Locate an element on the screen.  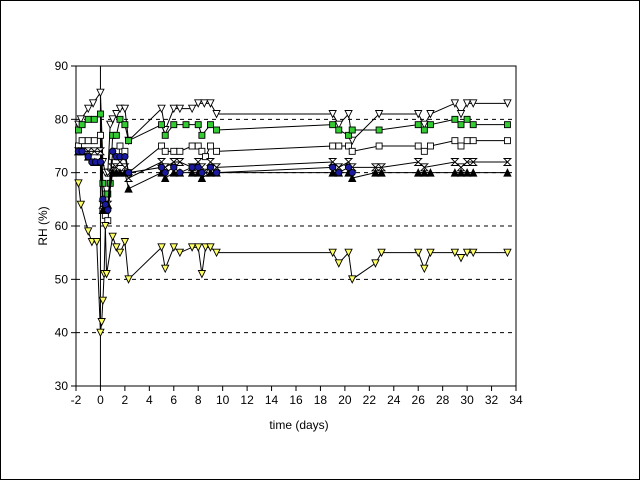
x-tick-label: 32 is located at coordinates (492, 400).